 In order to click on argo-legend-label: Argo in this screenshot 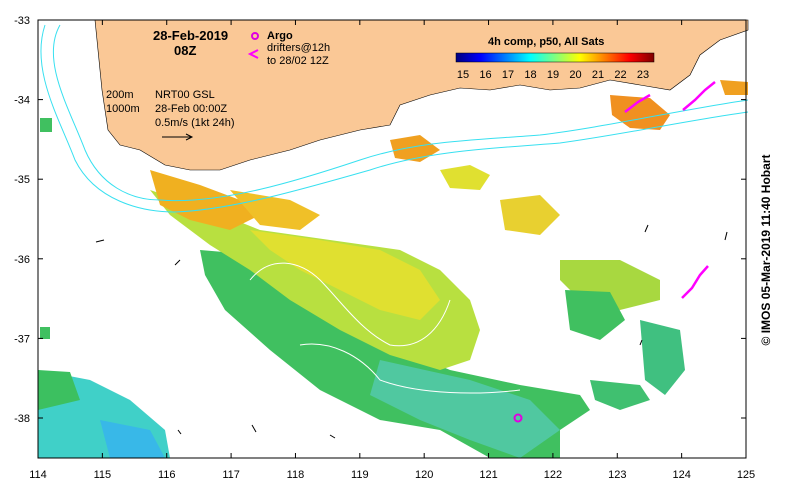, I will do `click(280, 36)`.